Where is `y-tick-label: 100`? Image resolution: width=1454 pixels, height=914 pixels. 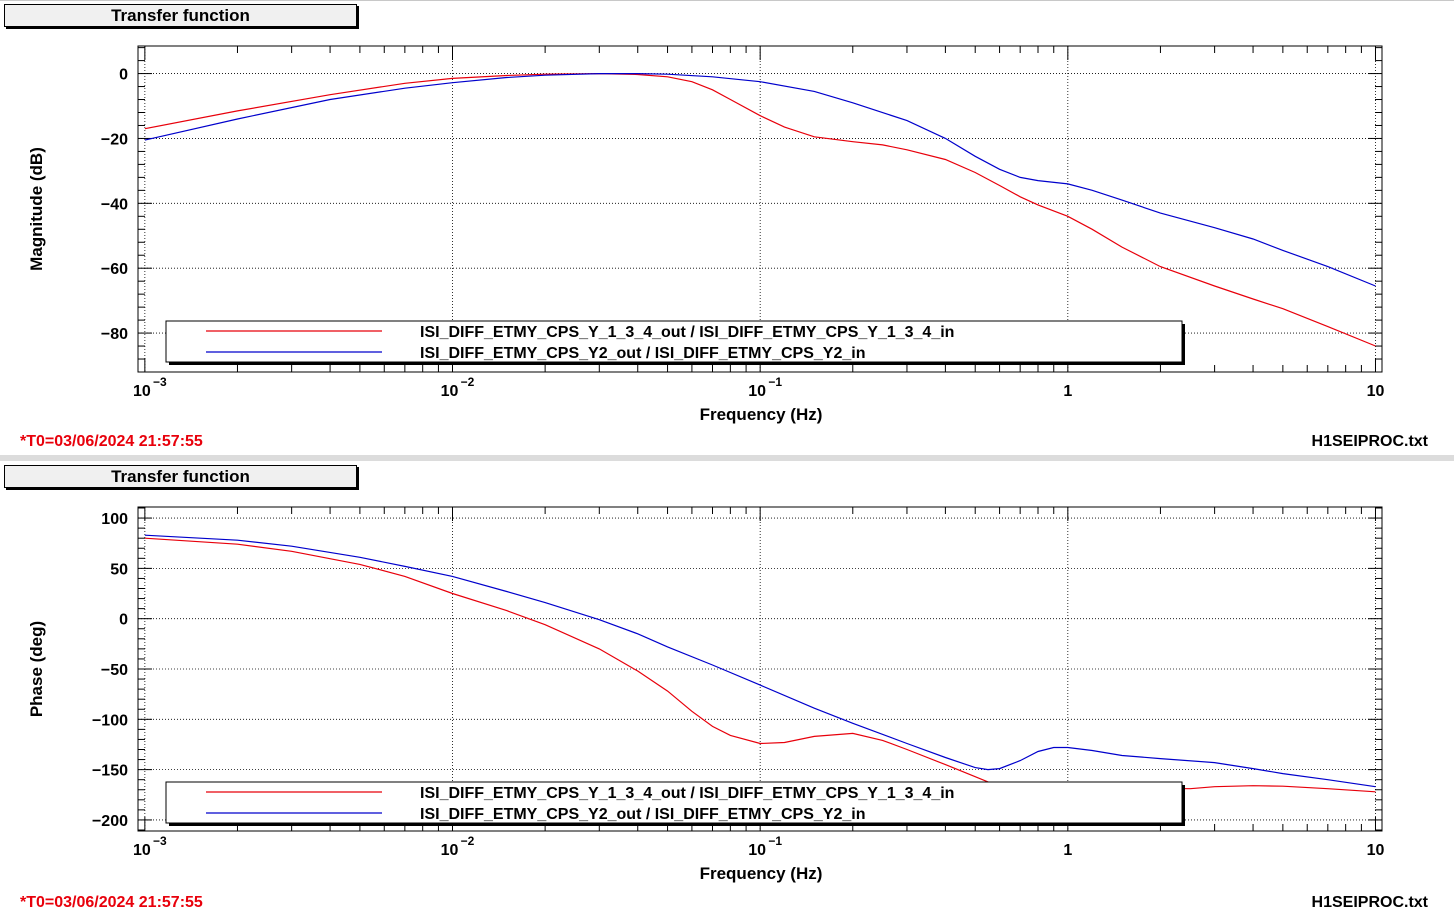 y-tick-label: 100 is located at coordinates (114, 519).